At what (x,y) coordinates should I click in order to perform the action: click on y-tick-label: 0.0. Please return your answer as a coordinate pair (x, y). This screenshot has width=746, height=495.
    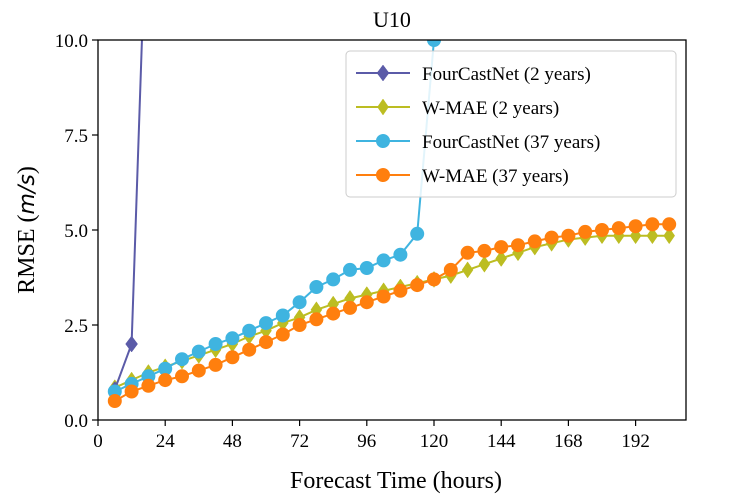
    Looking at the image, I should click on (76, 421).